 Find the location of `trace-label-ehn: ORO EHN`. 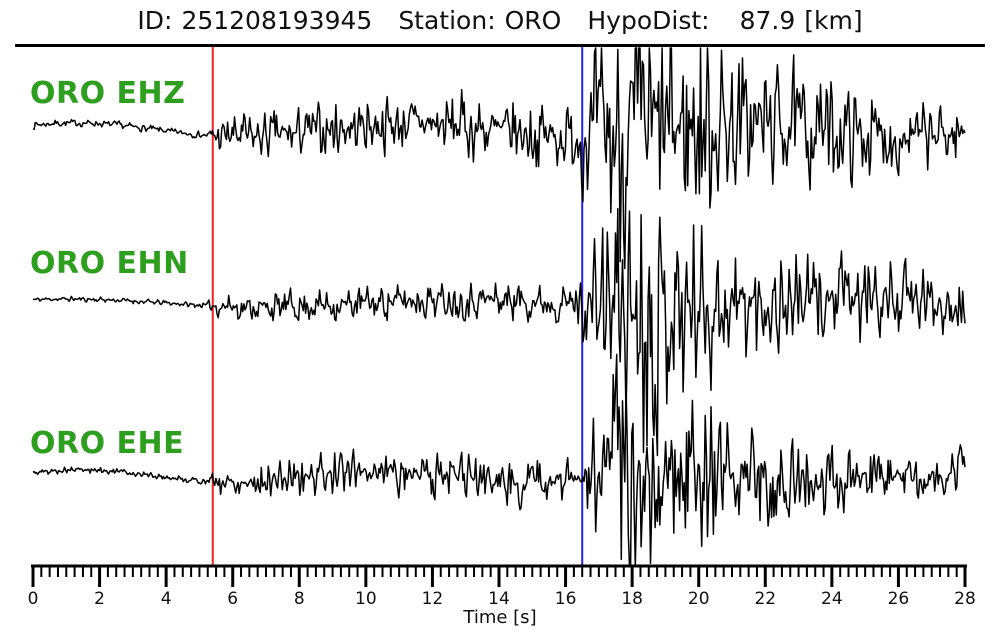

trace-label-ehn: ORO EHN is located at coordinates (109, 263).